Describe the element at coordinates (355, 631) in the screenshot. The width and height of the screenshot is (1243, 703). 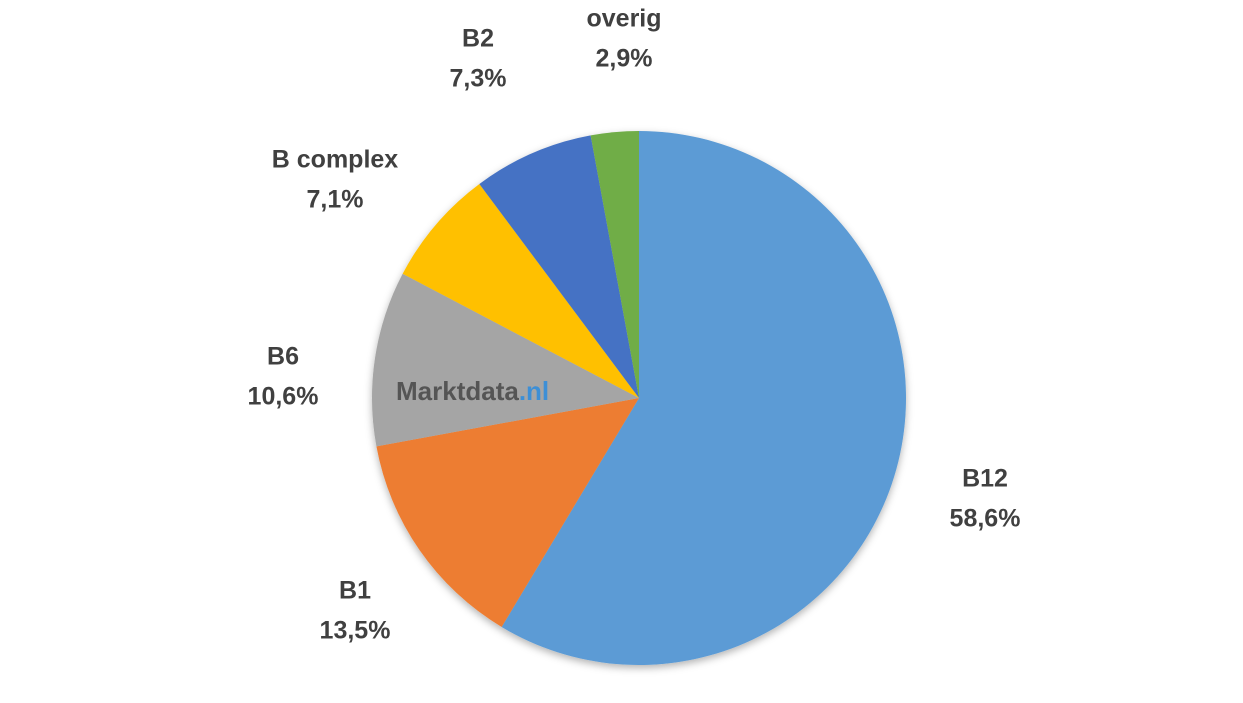
I see `slice-value-label: 13,5%` at that location.